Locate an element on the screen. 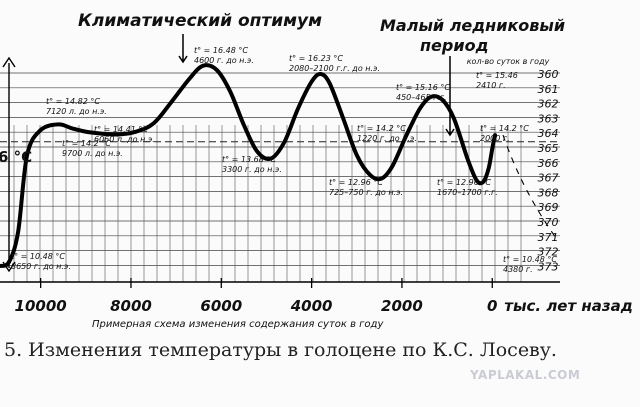 The width and height of the screenshot is (640, 407). annotation-date: 3300 г. до н.э. is located at coordinates (252, 169).